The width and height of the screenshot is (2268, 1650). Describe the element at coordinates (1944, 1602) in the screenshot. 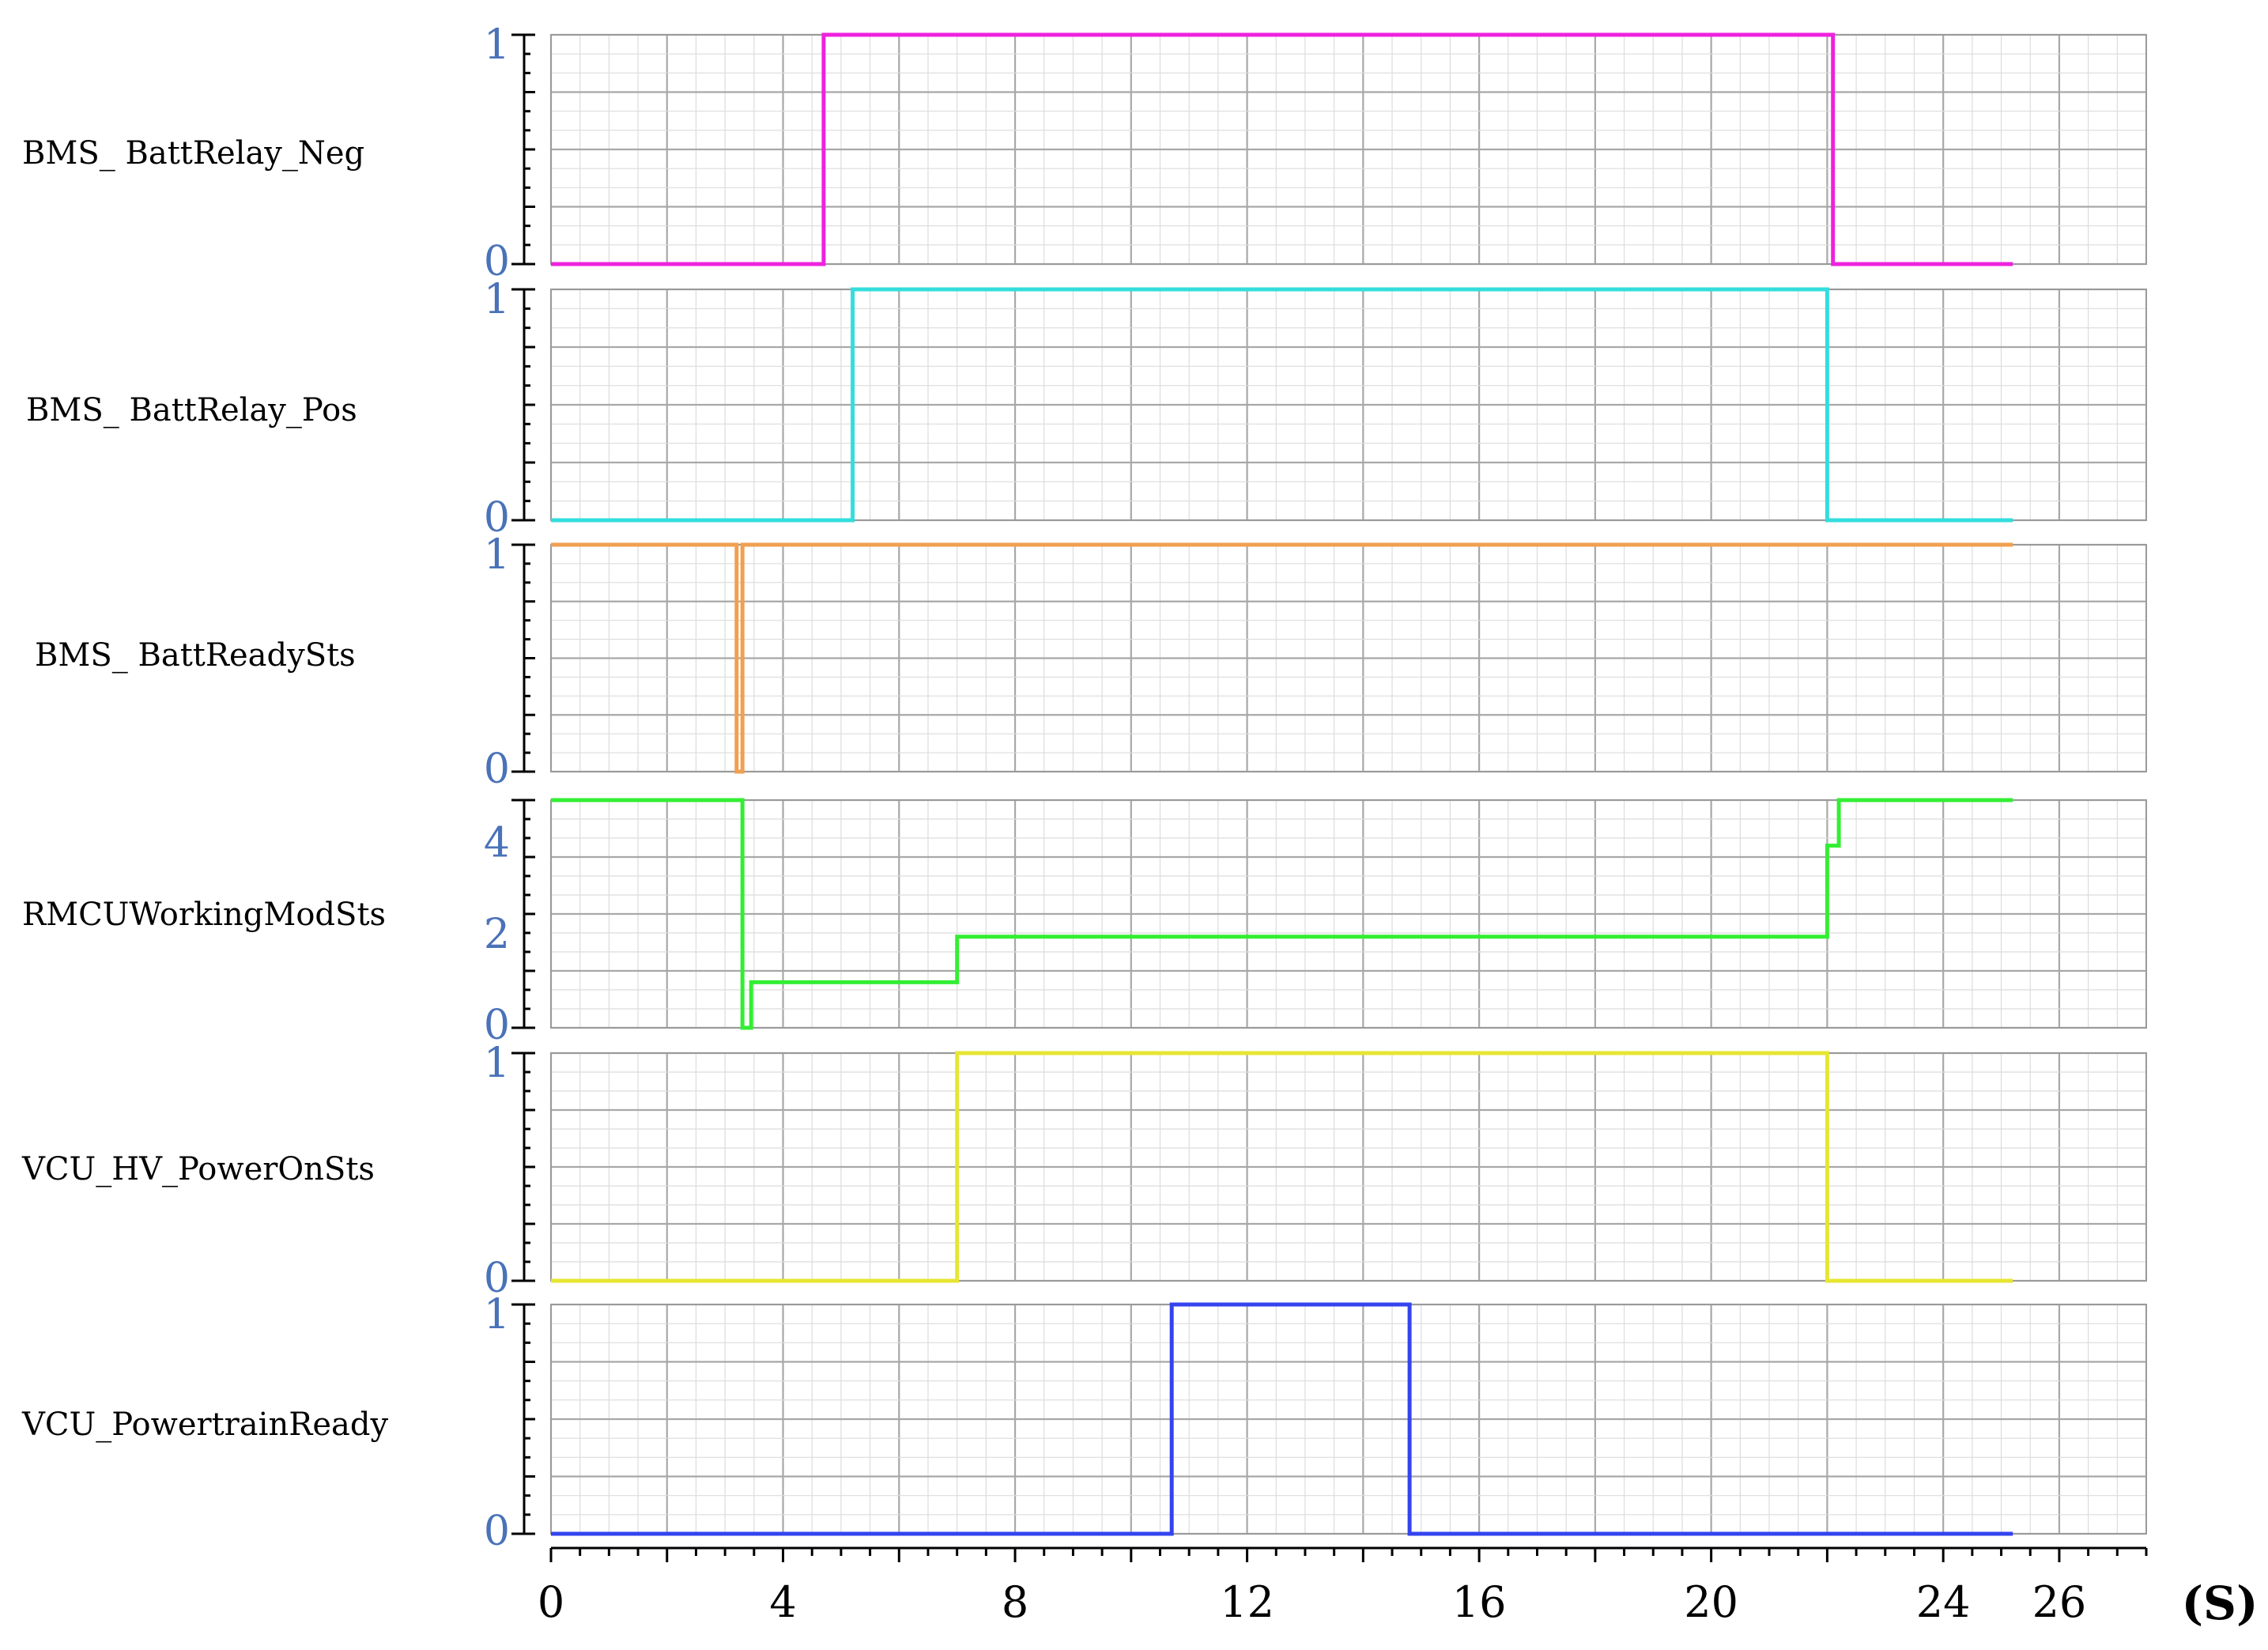

I see `x-tick-label: 24` at that location.